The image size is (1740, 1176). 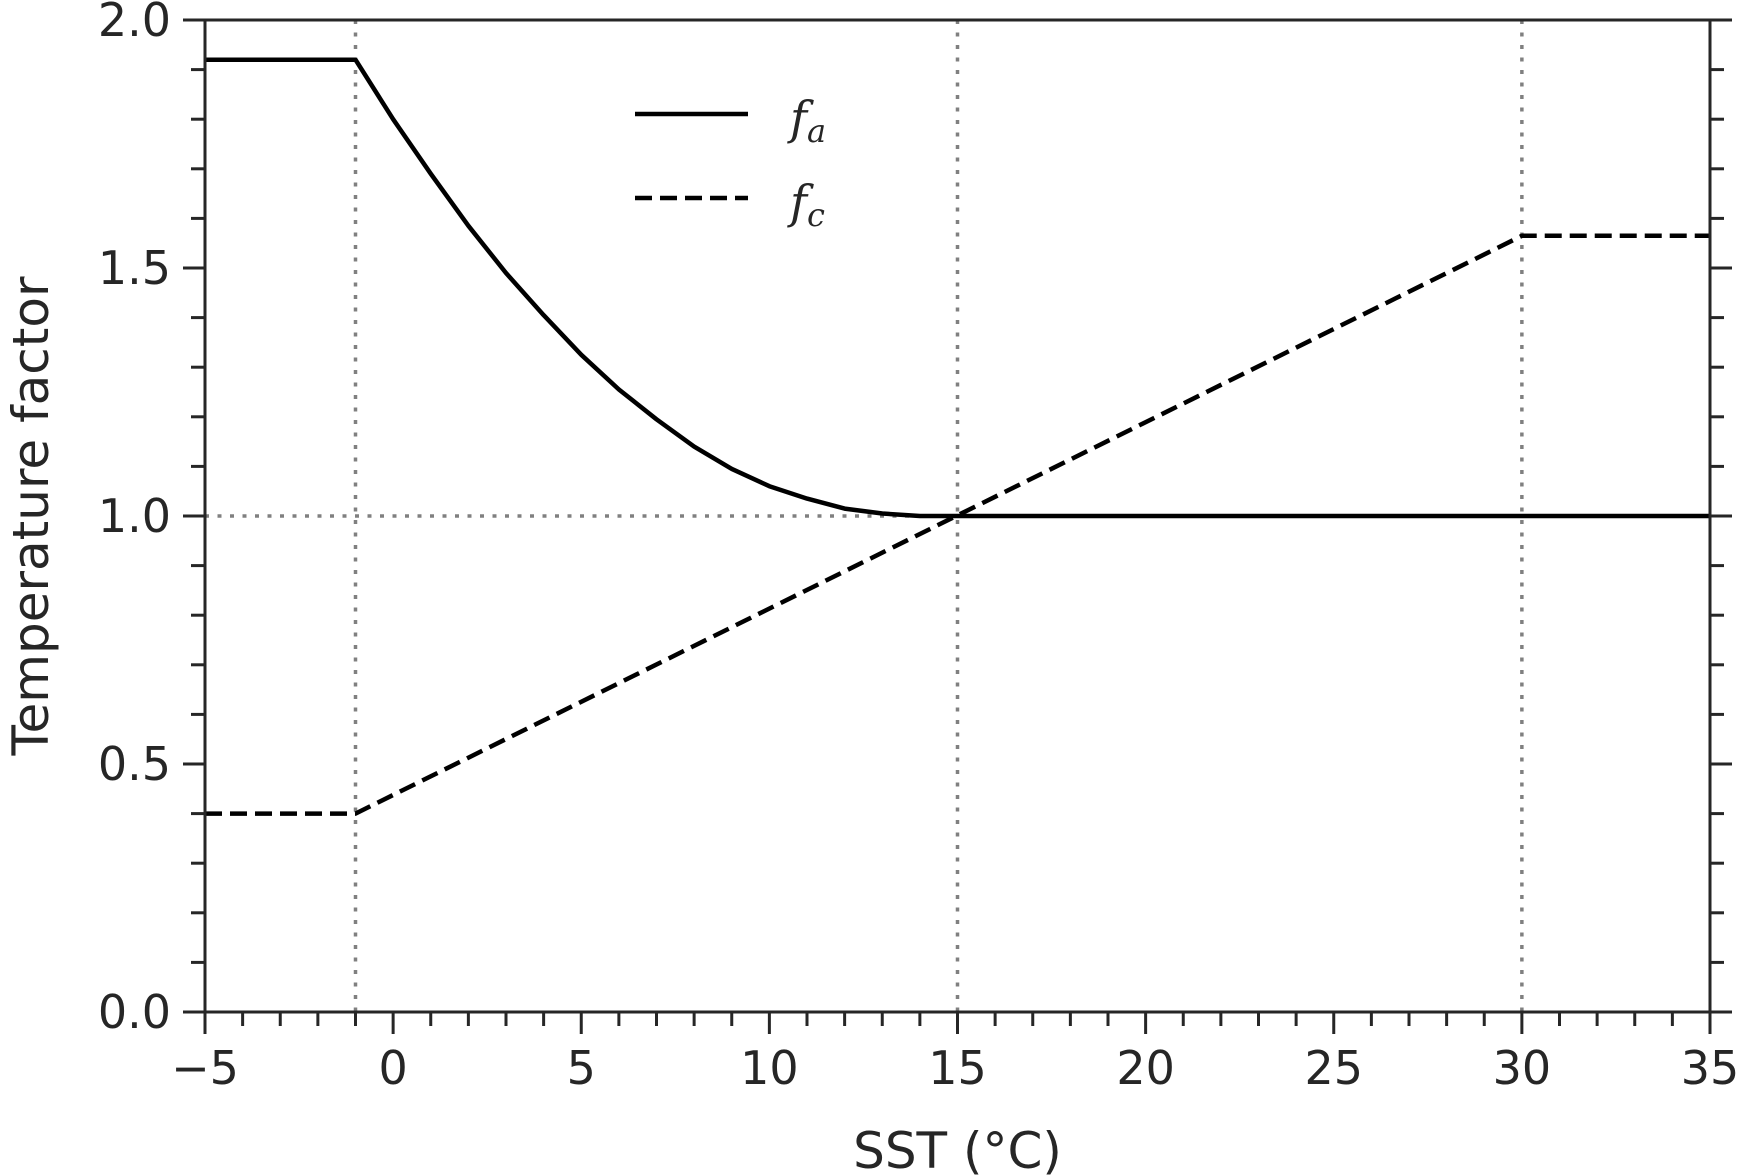 I want to click on legend-label-fa: fa, so click(x=806, y=120).